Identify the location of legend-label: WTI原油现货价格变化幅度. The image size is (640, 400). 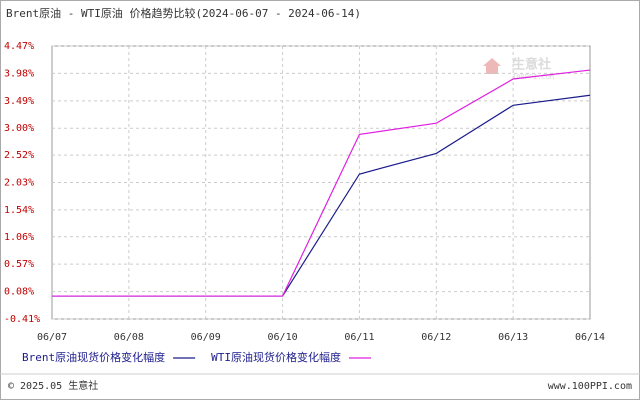
(276, 357).